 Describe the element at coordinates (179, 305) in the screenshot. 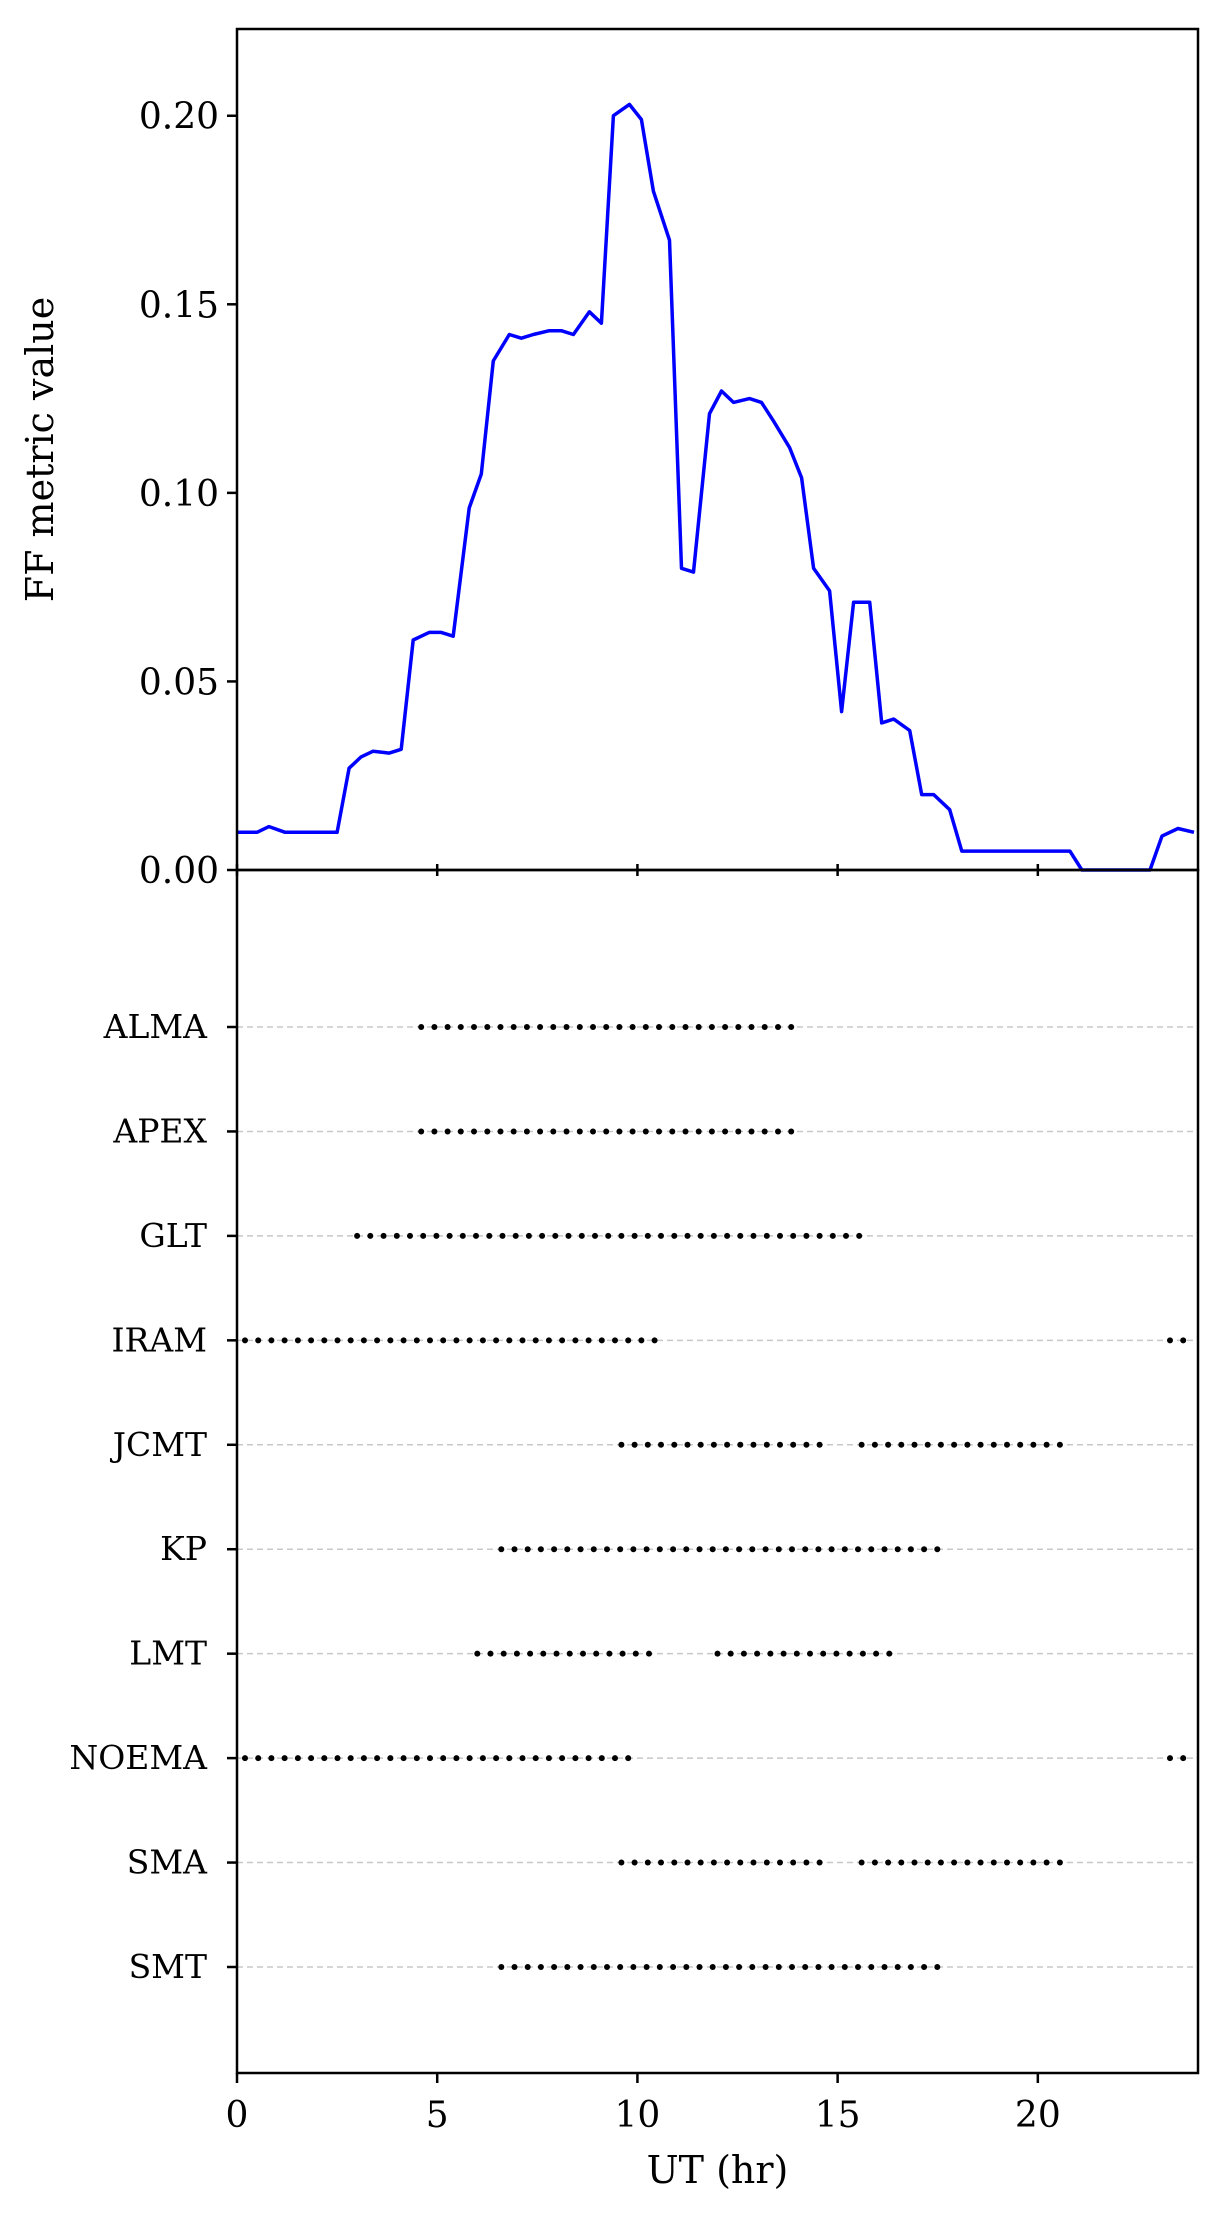

I see `y-tick-label: 0.15` at that location.